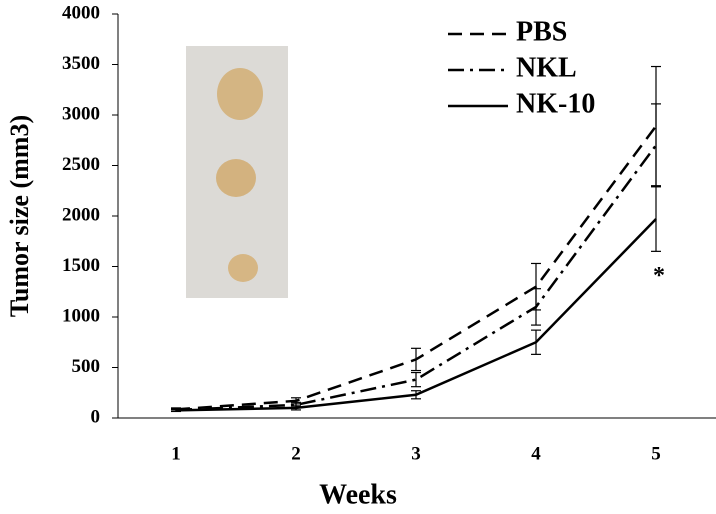 The image size is (716, 514). What do you see at coordinates (416, 453) in the screenshot?
I see `x-tick-label: 3` at bounding box center [416, 453].